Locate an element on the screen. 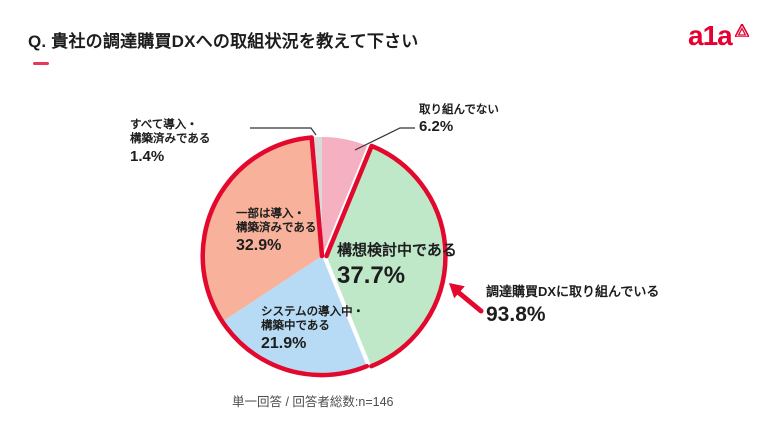 The image size is (768, 432). title-underline-dash is located at coordinates (41, 63).